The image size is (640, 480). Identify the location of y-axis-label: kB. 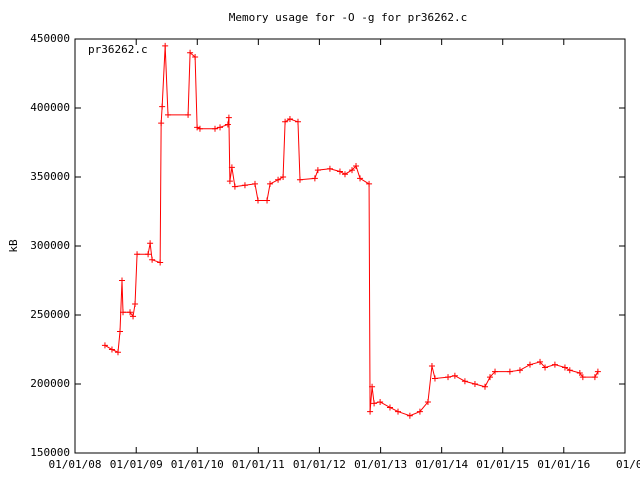
(13, 246).